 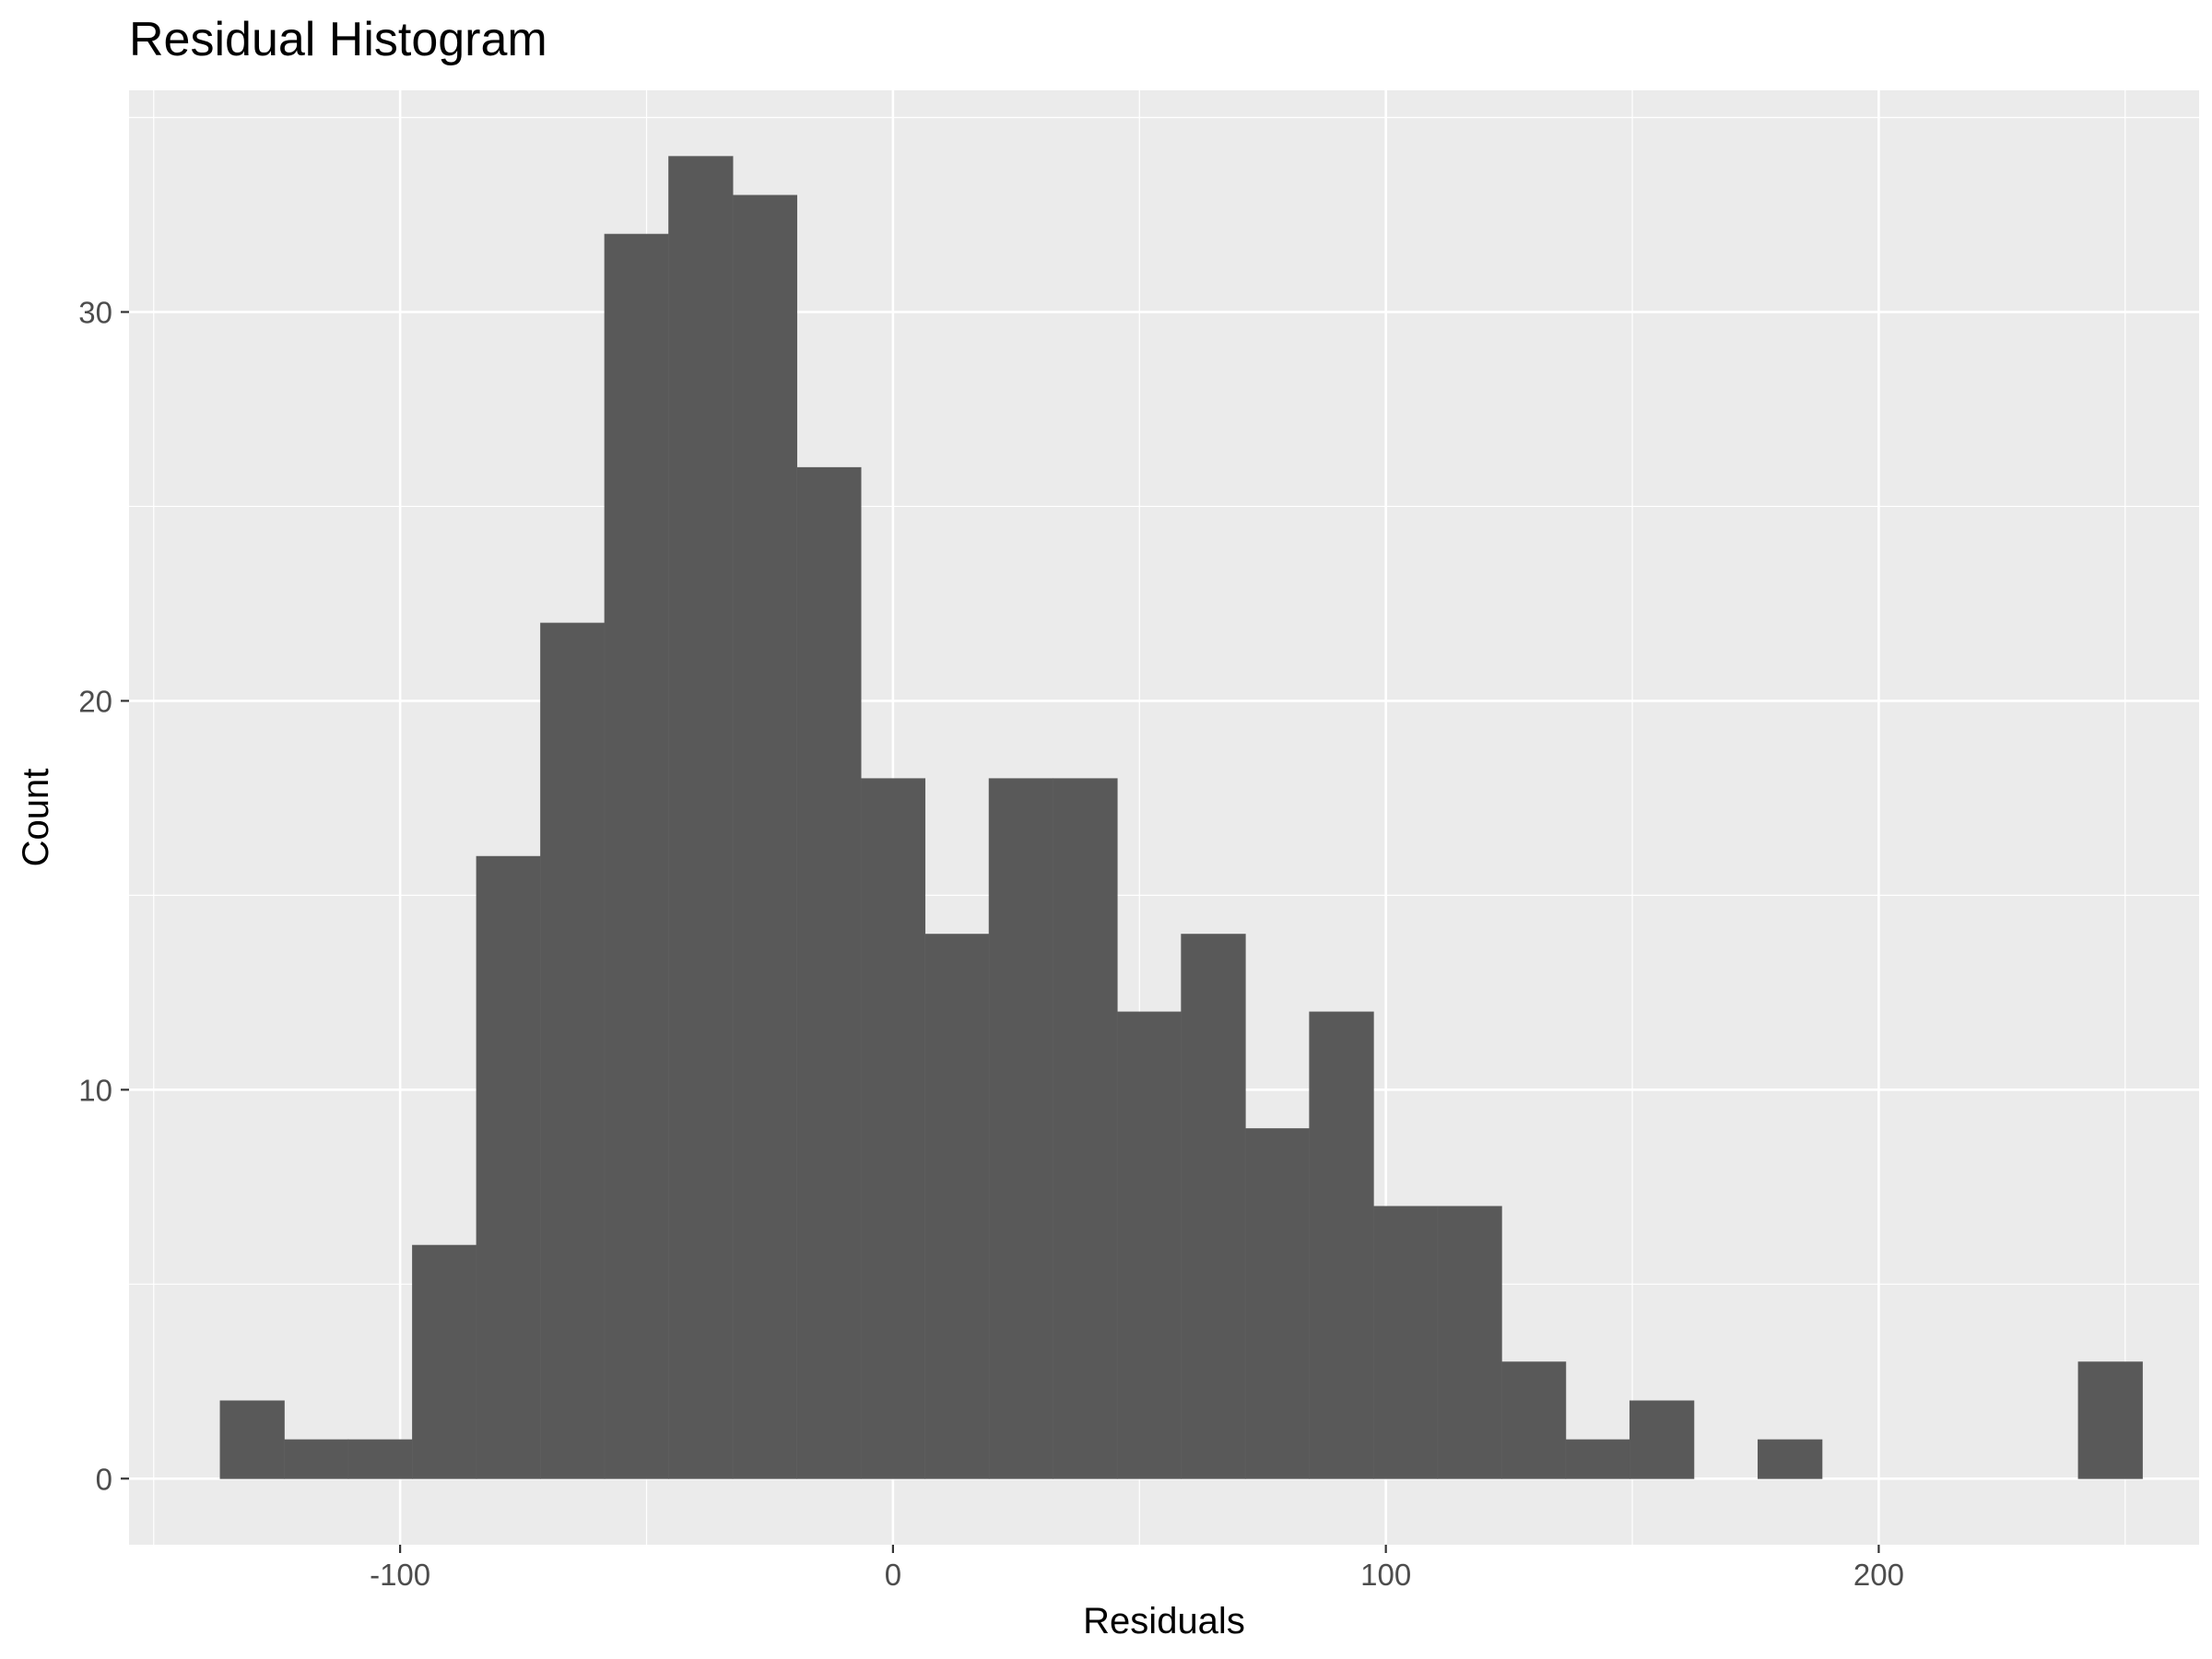 What do you see at coordinates (893, 1575) in the screenshot?
I see `x-tick-label: 0` at bounding box center [893, 1575].